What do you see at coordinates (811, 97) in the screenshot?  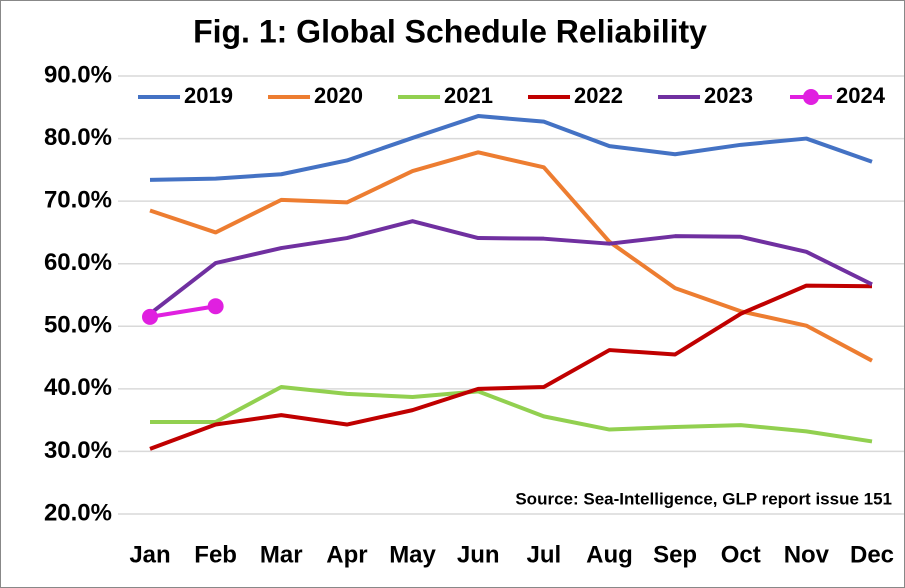 I see `legend-marker` at bounding box center [811, 97].